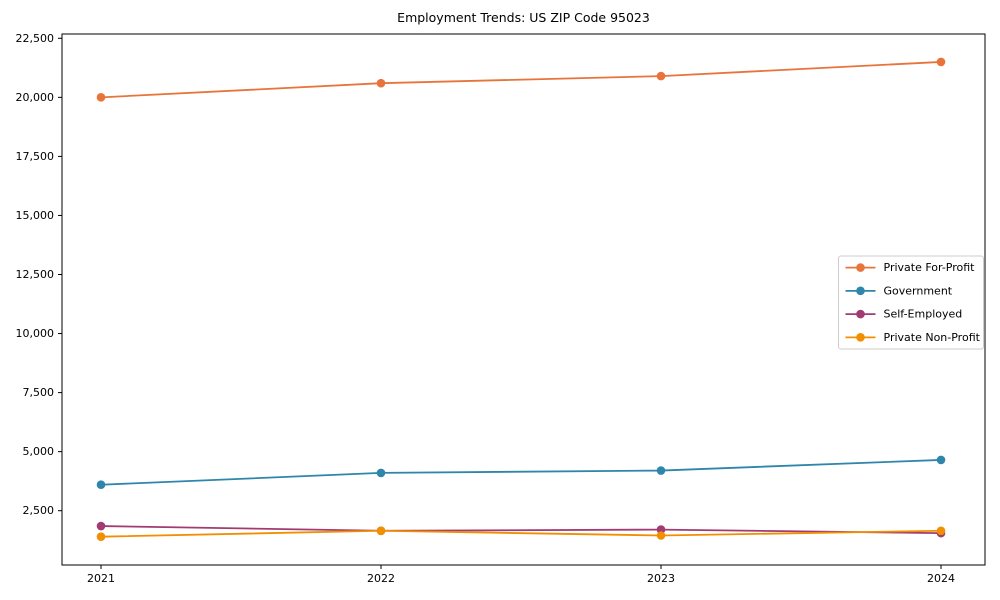 The width and height of the screenshot is (1000, 600). I want to click on y-tick-label: 5,000, so click(39, 451).